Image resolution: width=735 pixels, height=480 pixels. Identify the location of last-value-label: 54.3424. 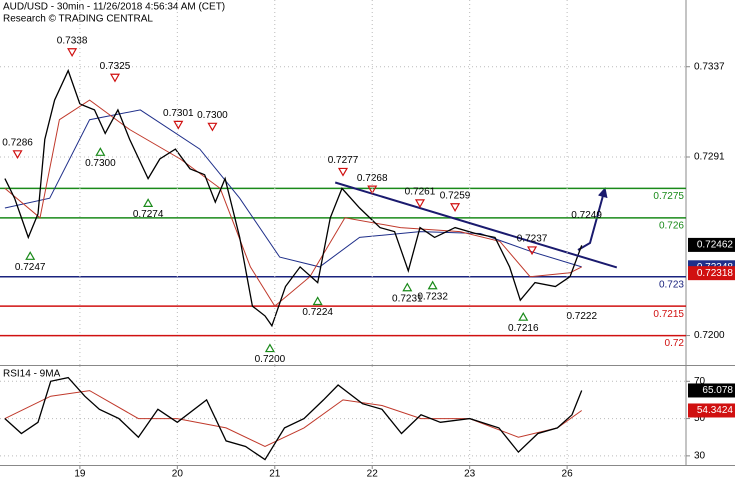
(715, 410).